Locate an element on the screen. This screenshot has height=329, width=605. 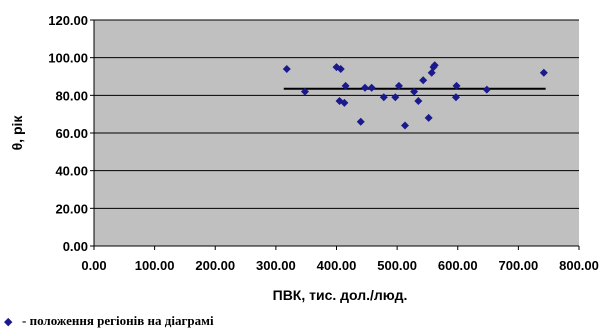
x-tick-label: 500.00 is located at coordinates (397, 265).